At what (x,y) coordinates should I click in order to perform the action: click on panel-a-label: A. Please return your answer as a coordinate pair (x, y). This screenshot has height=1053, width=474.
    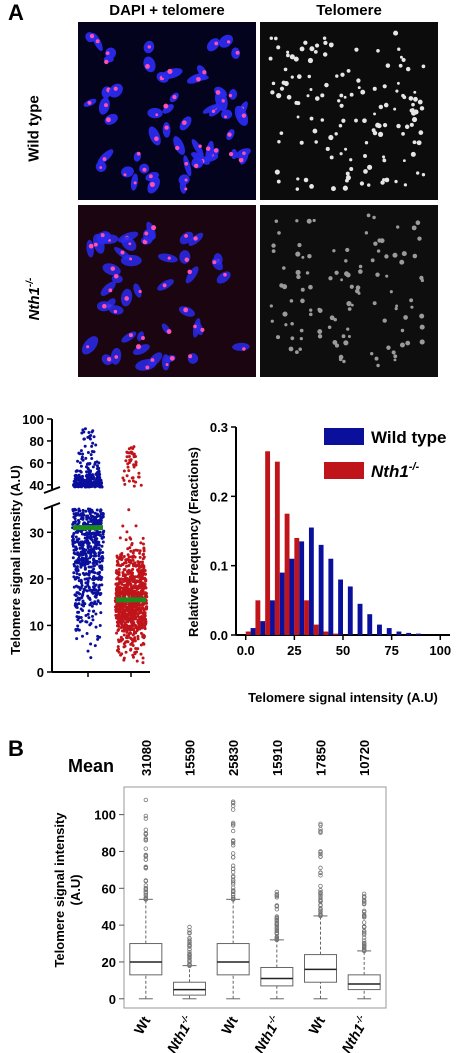
    Looking at the image, I should click on (16, 12).